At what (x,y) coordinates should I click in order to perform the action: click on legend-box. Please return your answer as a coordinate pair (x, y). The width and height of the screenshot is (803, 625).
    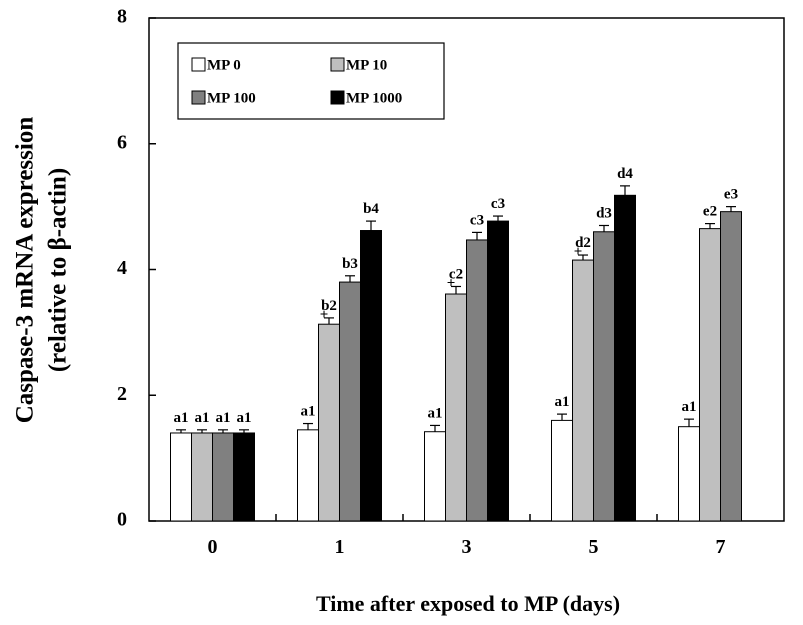
    Looking at the image, I should click on (311, 81).